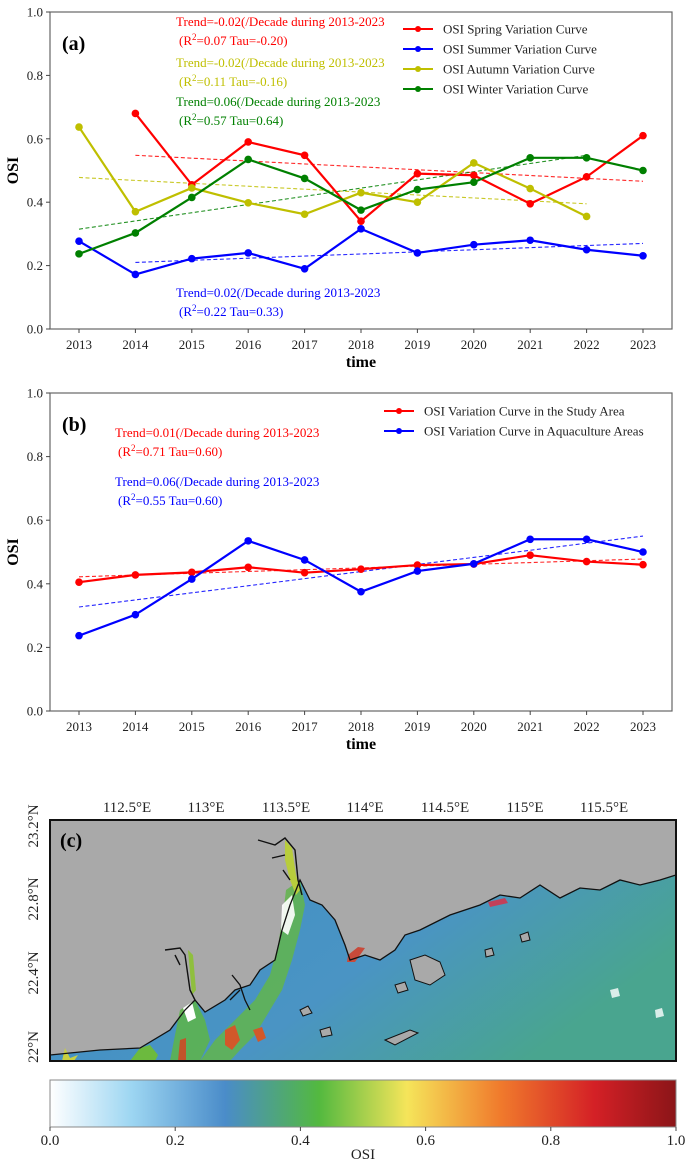 The height and width of the screenshot is (1163, 692). What do you see at coordinates (175, 1141) in the screenshot?
I see `colorbar-tick-label: 0.2` at bounding box center [175, 1141].